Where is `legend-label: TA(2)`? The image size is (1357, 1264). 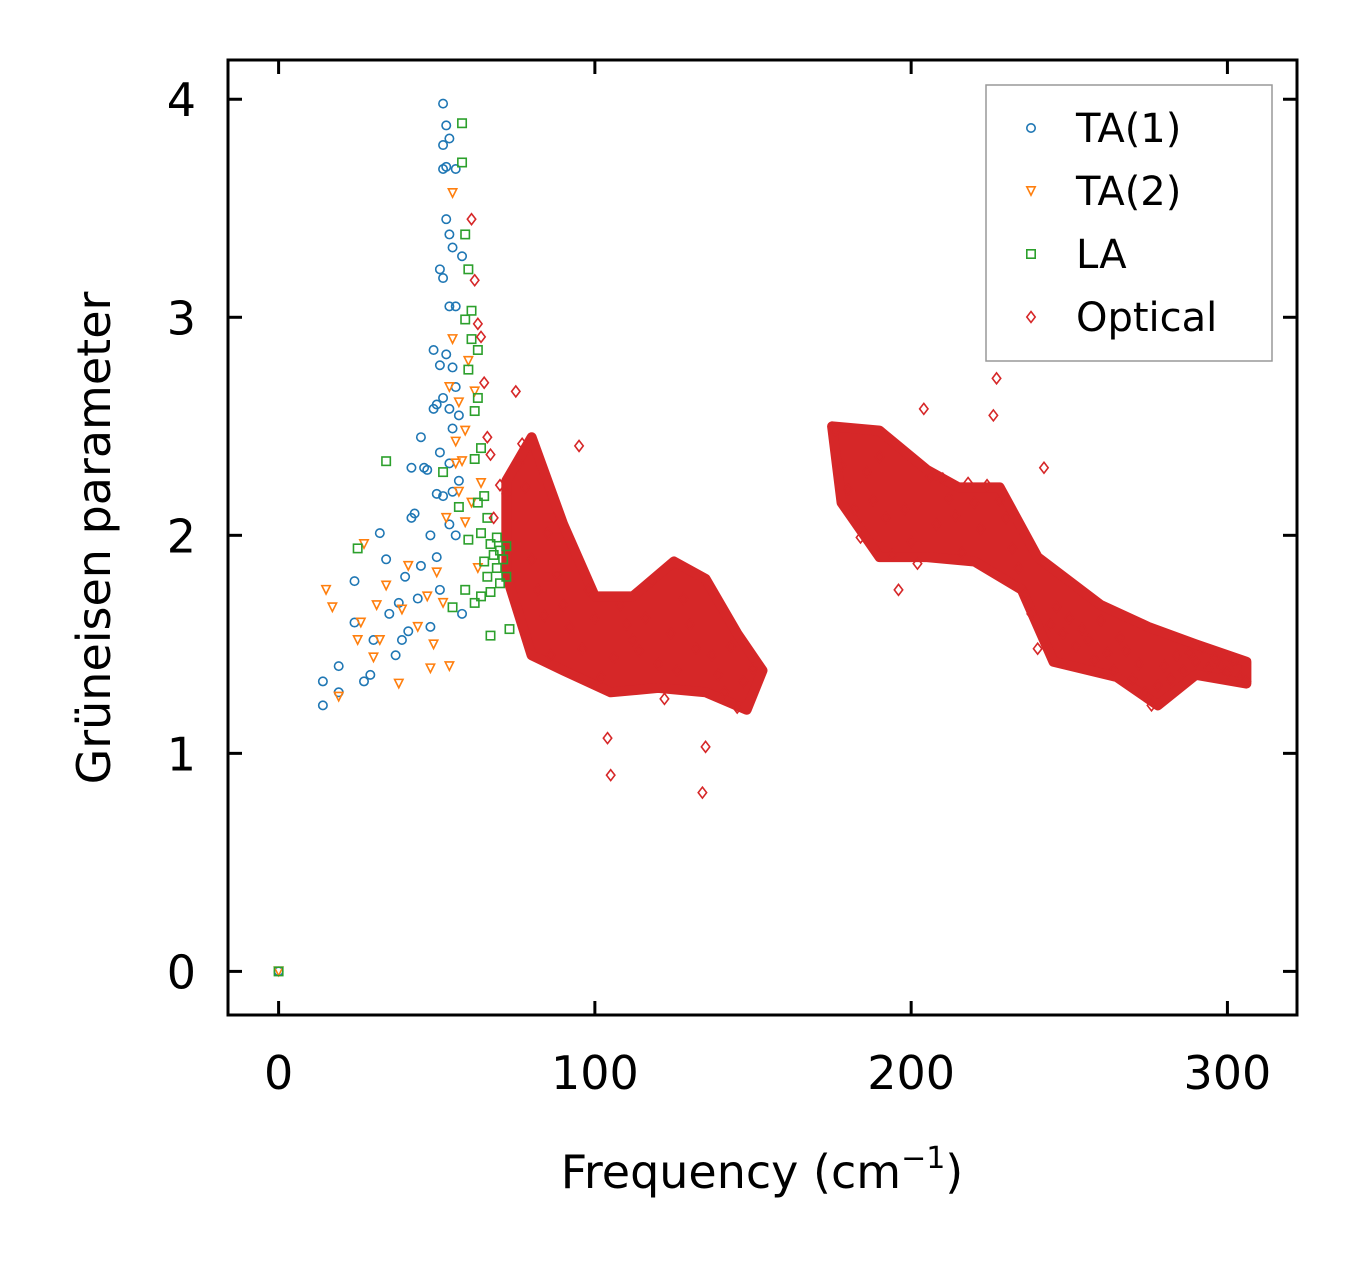 legend-label: TA(2) is located at coordinates (1128, 192).